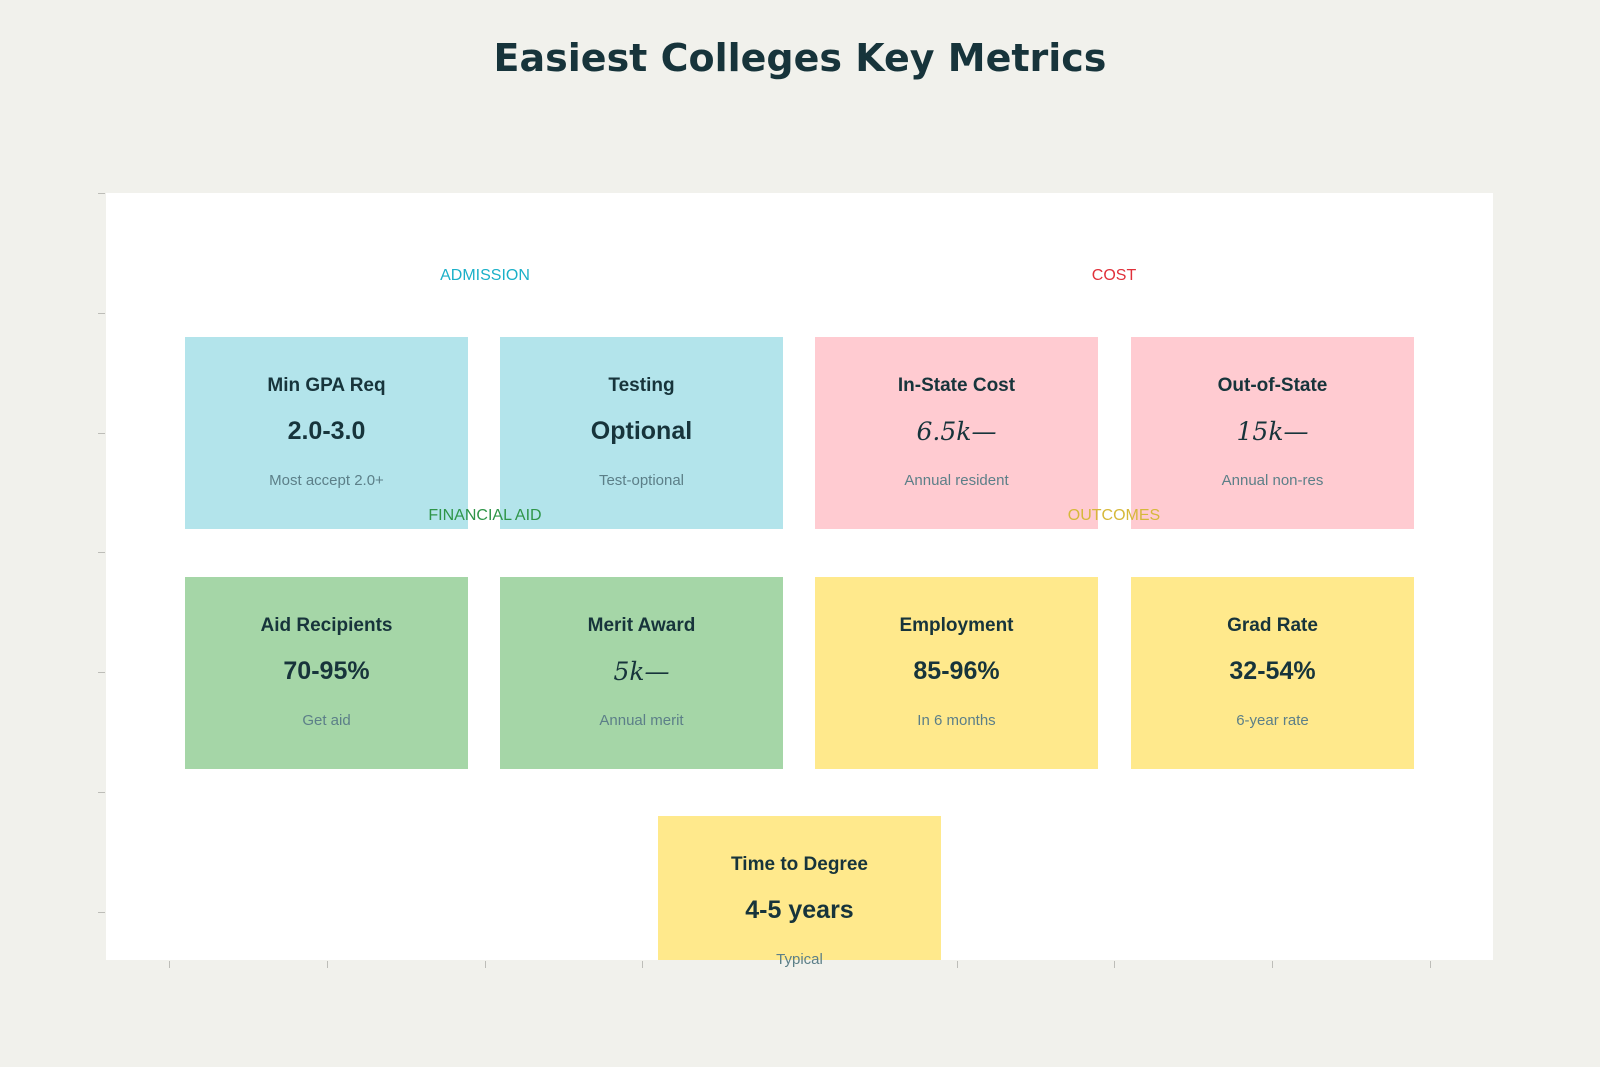 Image resolution: width=1600 pixels, height=1067 pixels. I want to click on metric-card: Testing Optional Test-optional, so click(641, 433).